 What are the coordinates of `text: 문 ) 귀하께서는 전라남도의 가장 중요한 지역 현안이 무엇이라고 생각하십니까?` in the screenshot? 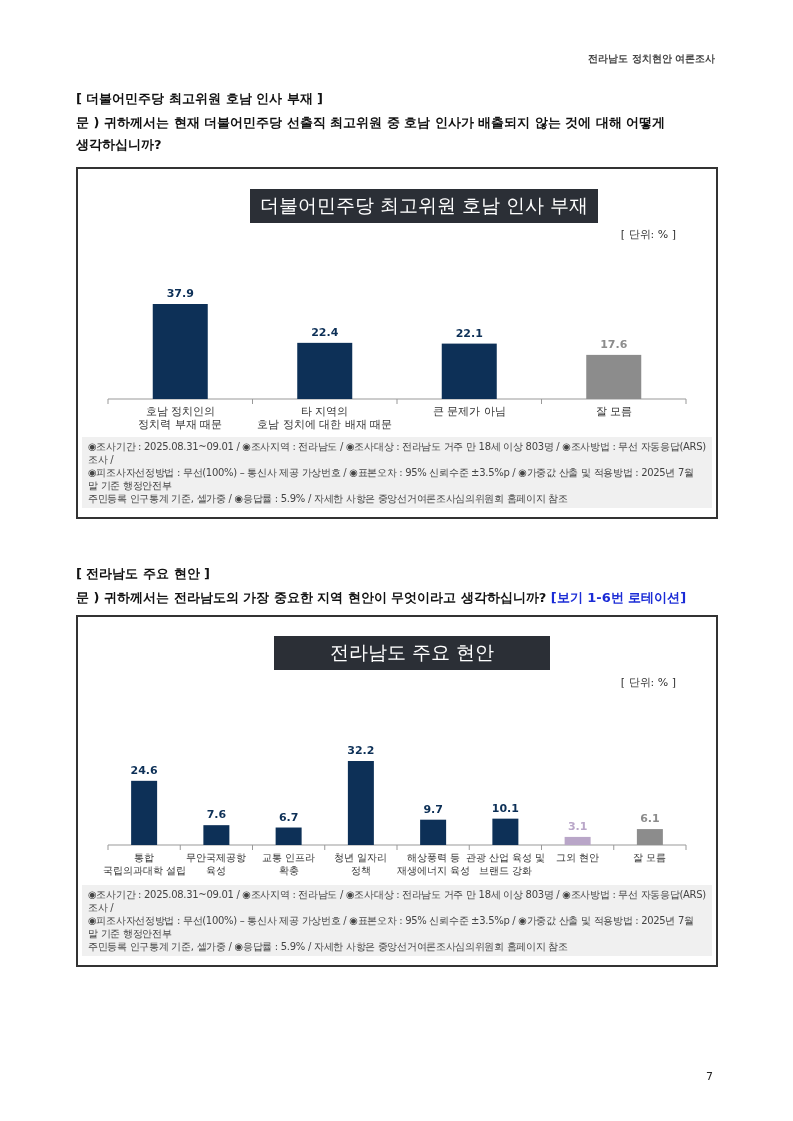 It's located at (311, 597).